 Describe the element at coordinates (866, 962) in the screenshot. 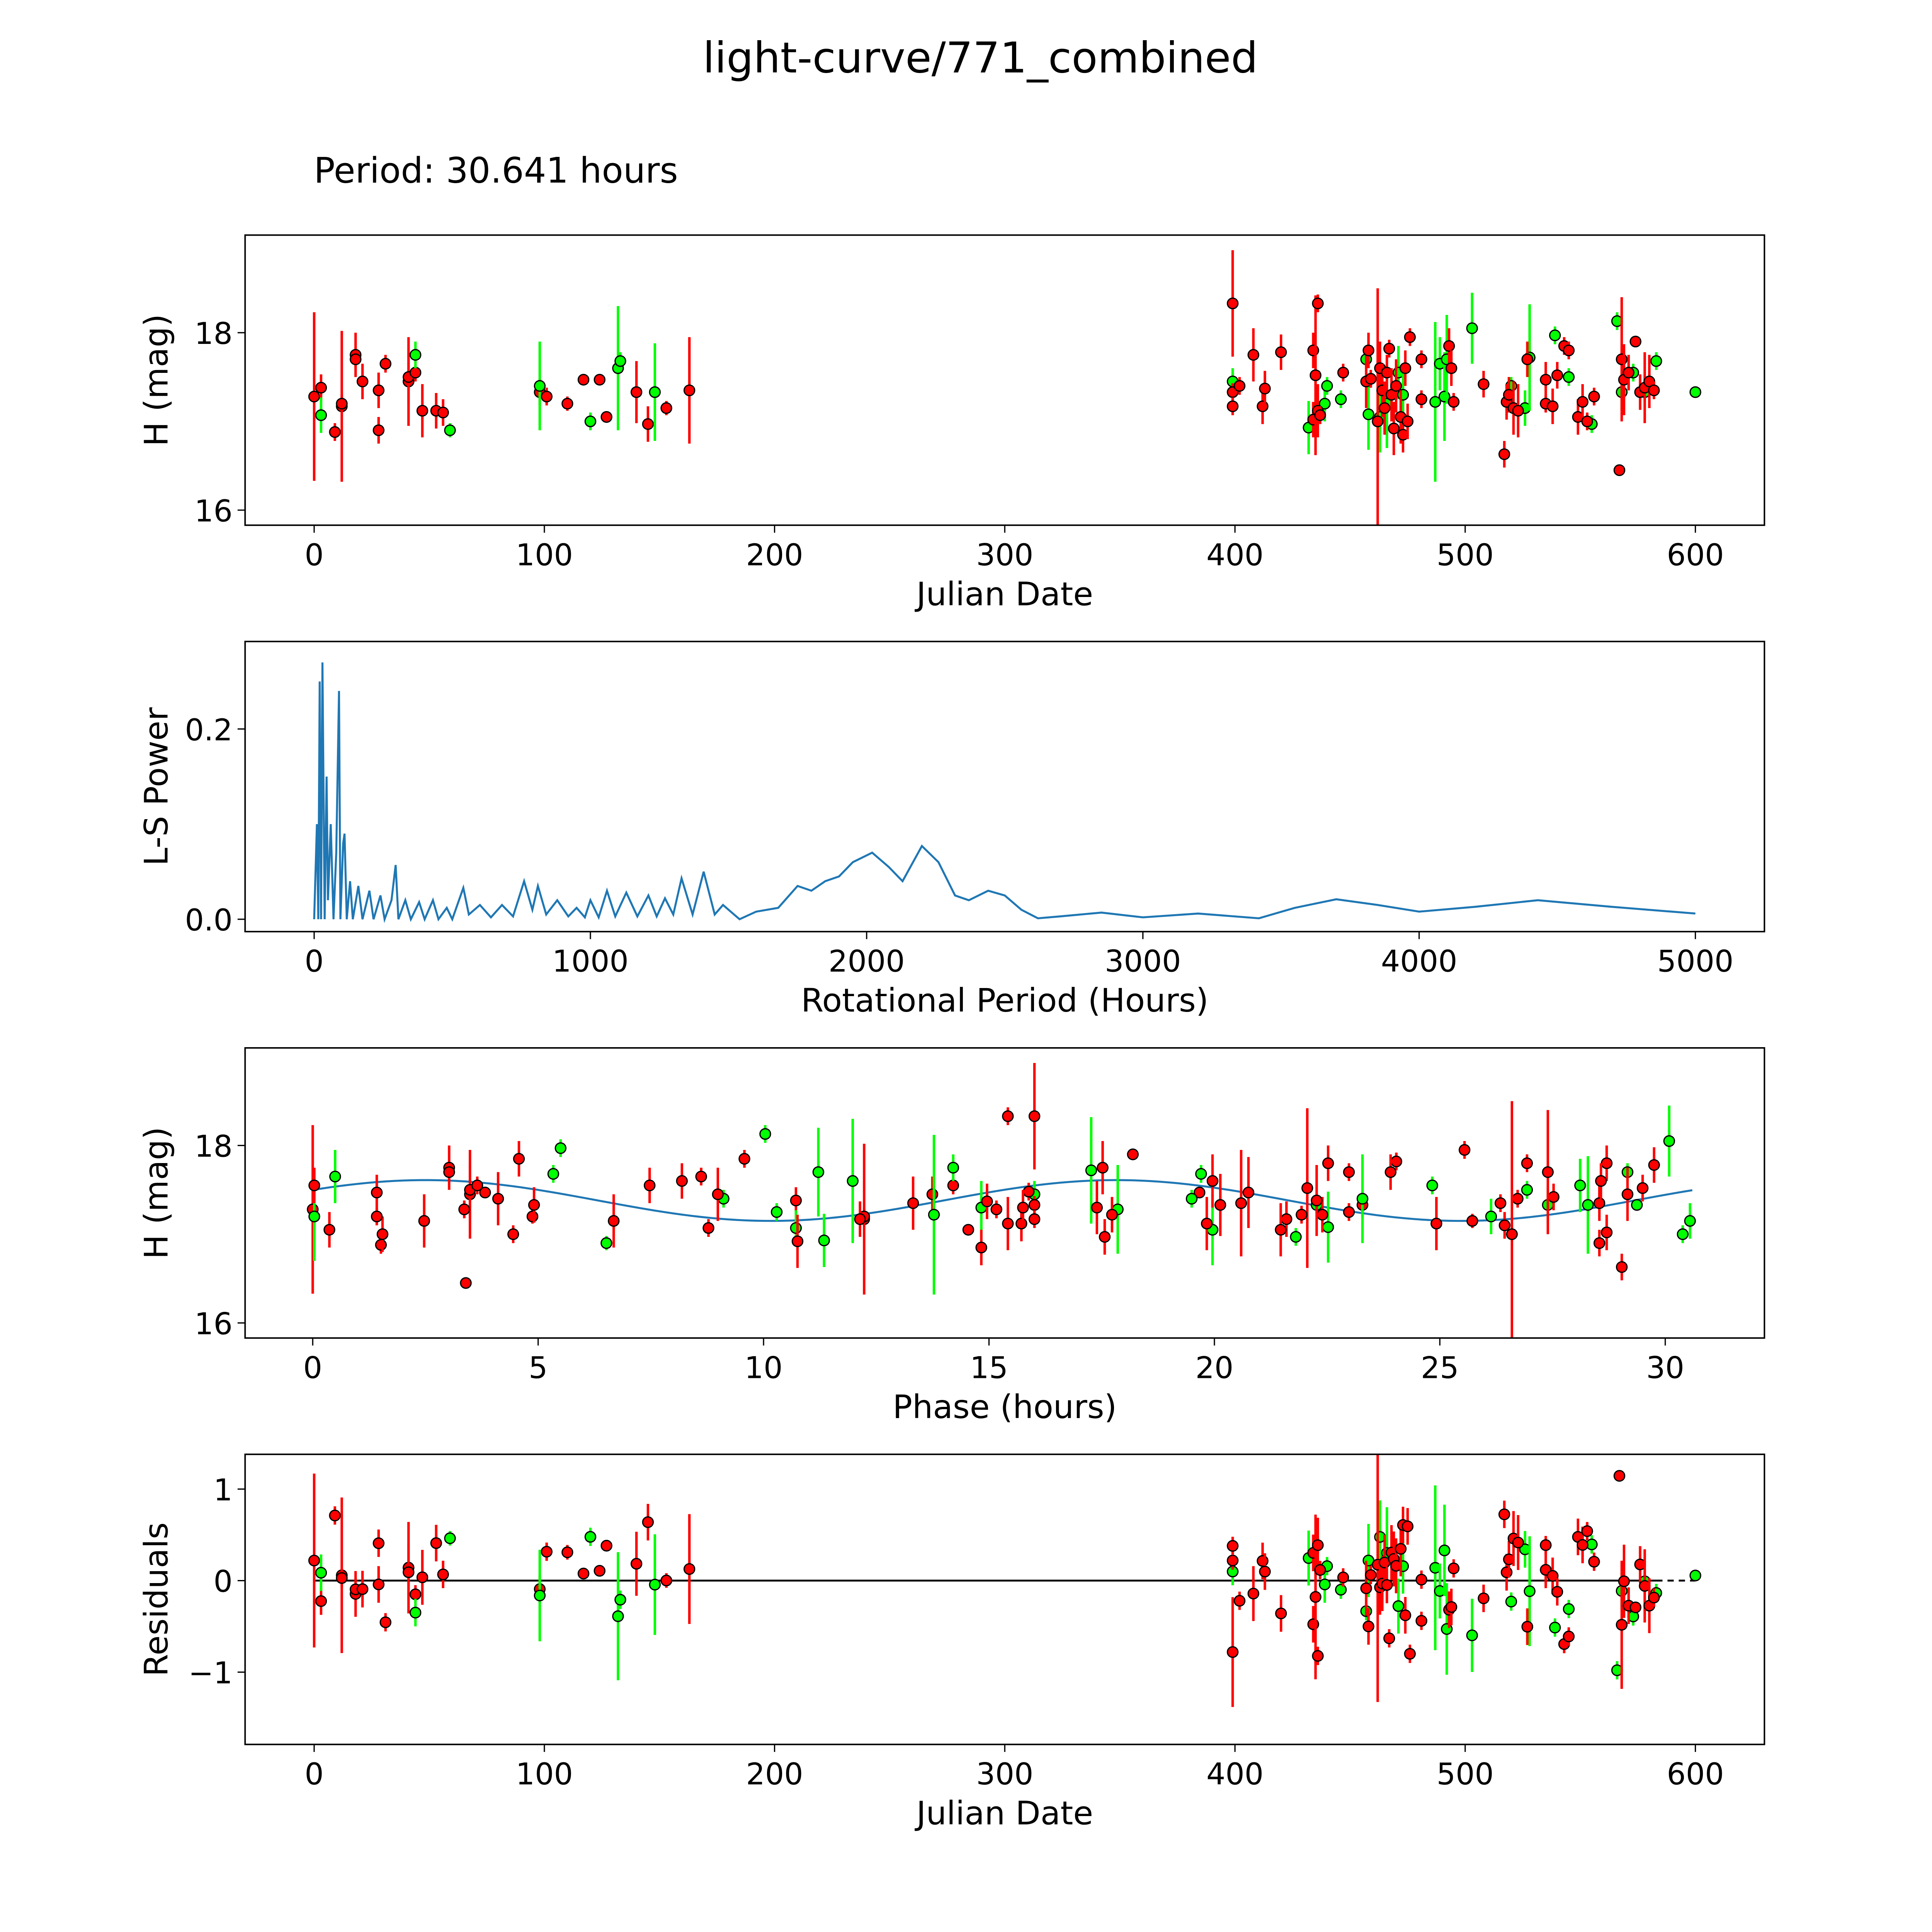

I see `x-tick-label: 2000` at that location.